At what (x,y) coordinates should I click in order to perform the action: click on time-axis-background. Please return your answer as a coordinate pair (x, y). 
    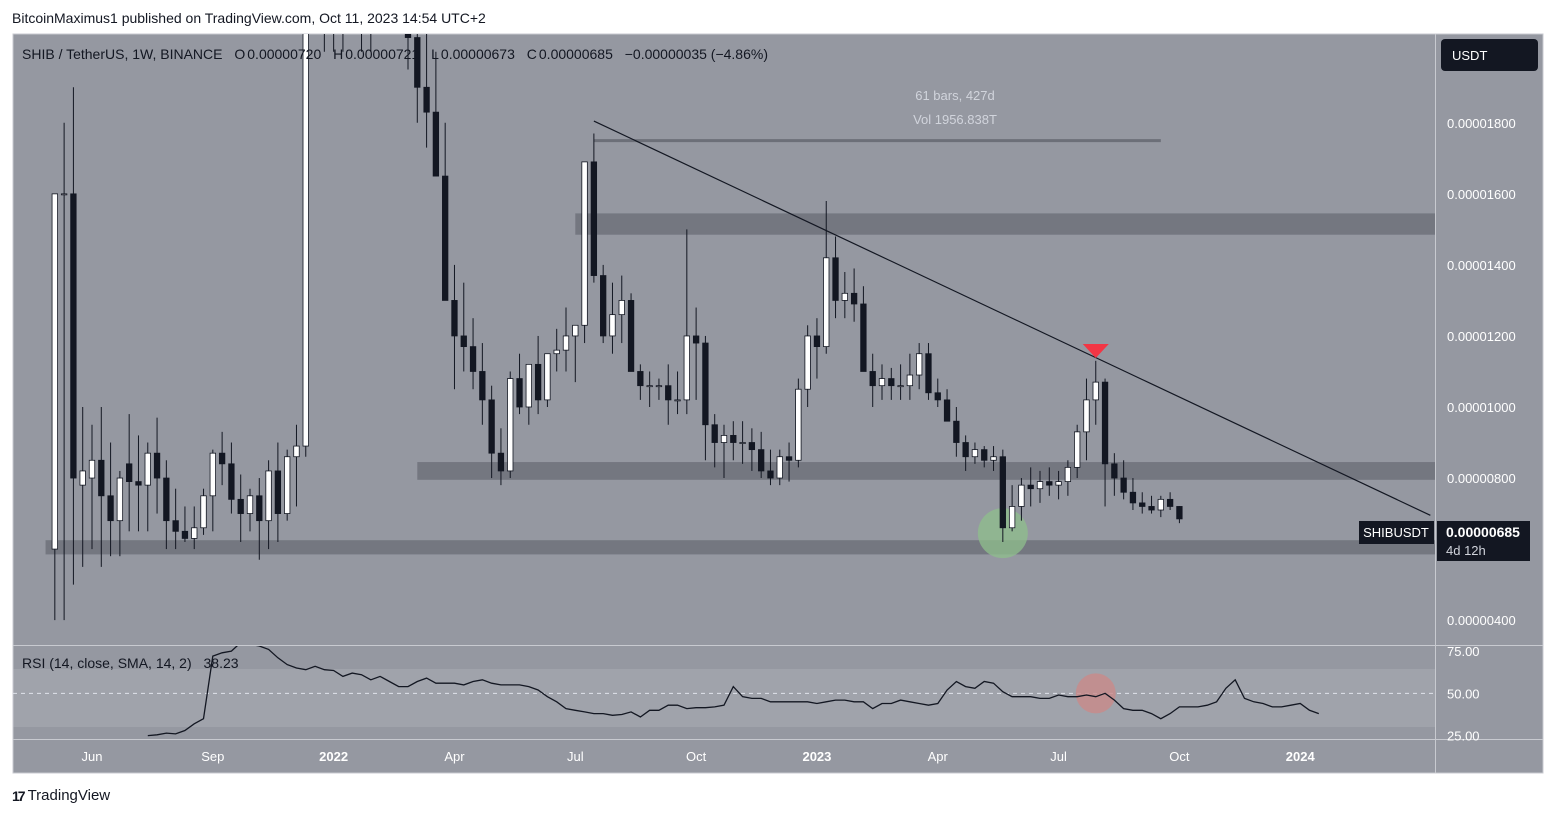
    Looking at the image, I should click on (778, 756).